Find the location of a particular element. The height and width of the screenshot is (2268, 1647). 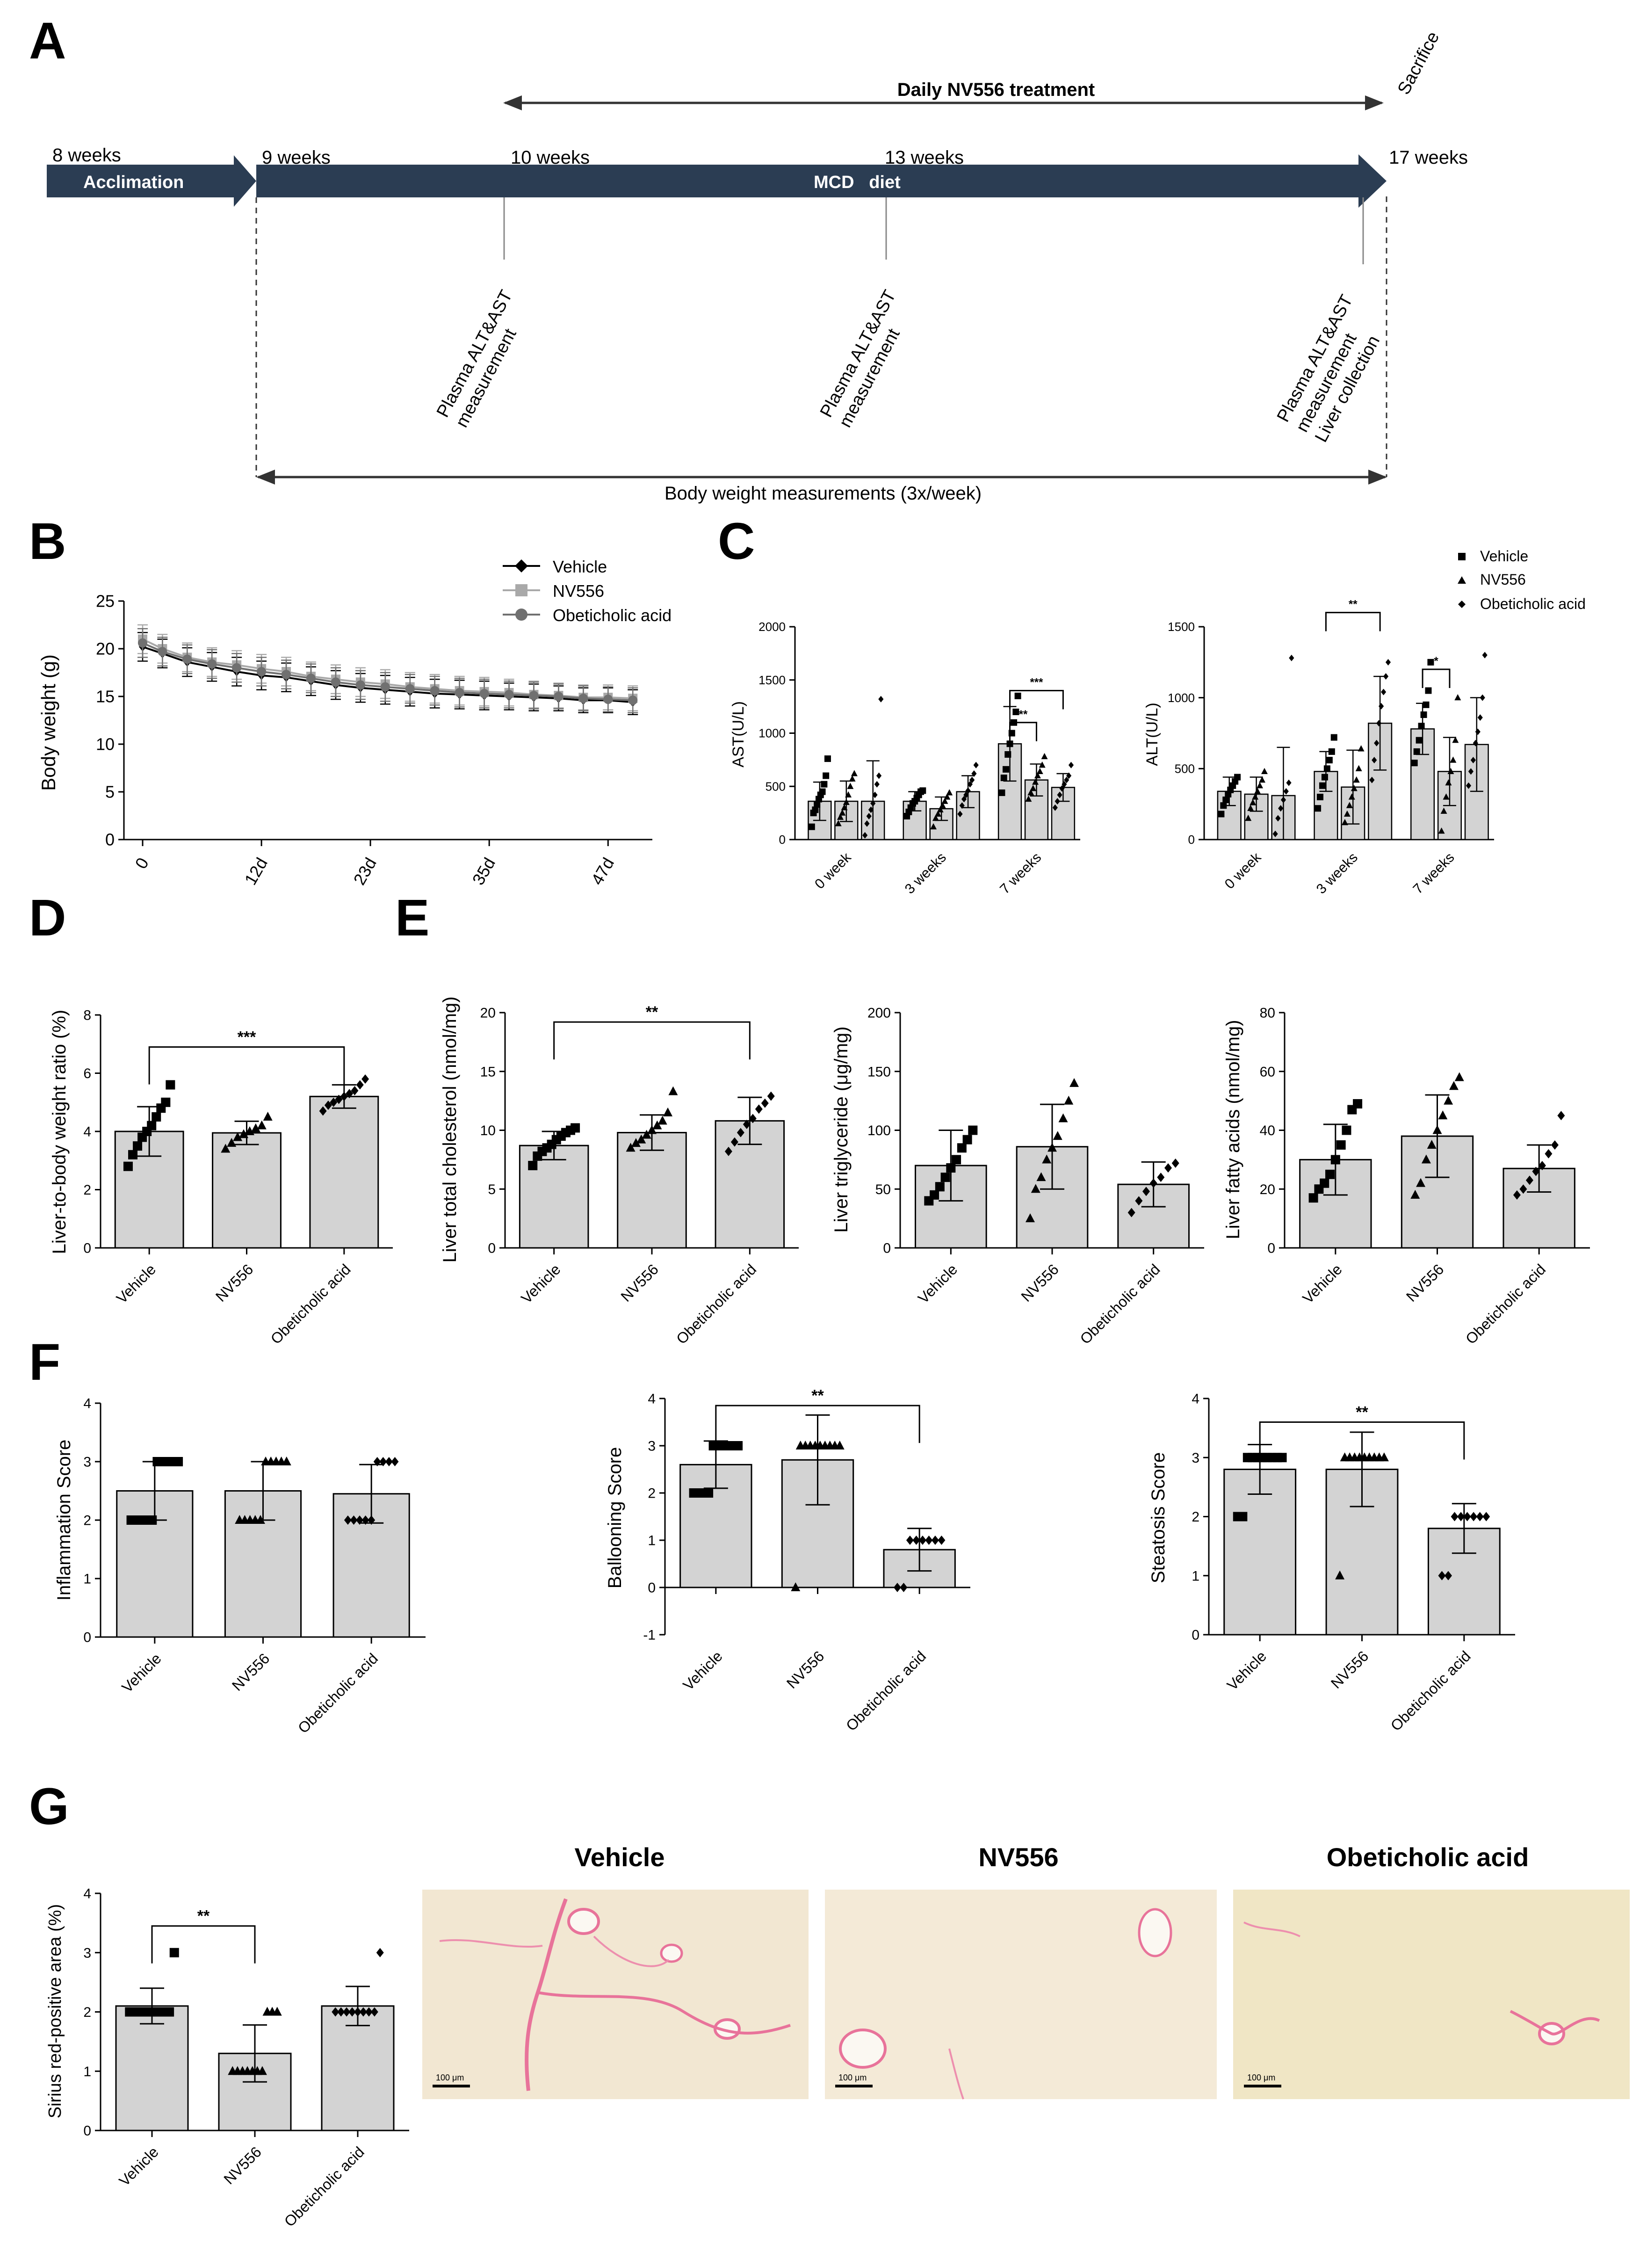

x-tick-label: 47d is located at coordinates (602, 872).